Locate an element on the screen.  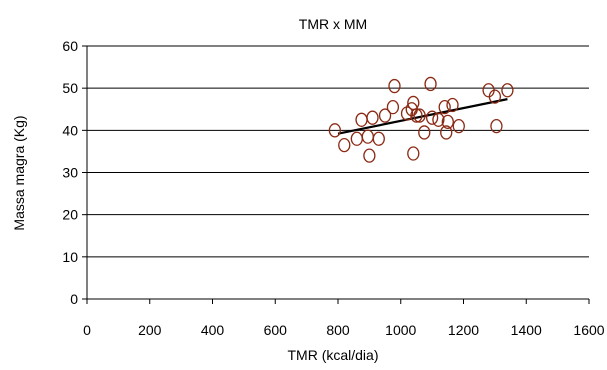
y-tick-label: 50 is located at coordinates (70, 88).